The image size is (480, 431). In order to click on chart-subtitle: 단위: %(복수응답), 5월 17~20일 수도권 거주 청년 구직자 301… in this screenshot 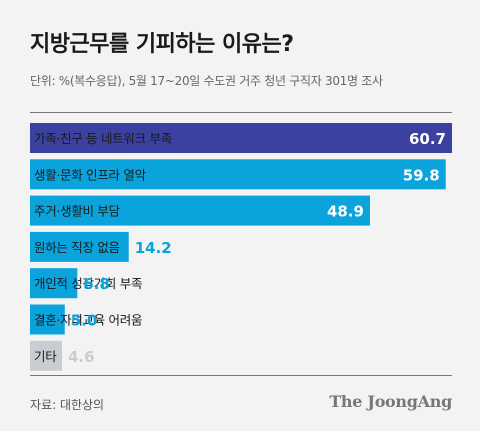, I will do `click(206, 81)`.